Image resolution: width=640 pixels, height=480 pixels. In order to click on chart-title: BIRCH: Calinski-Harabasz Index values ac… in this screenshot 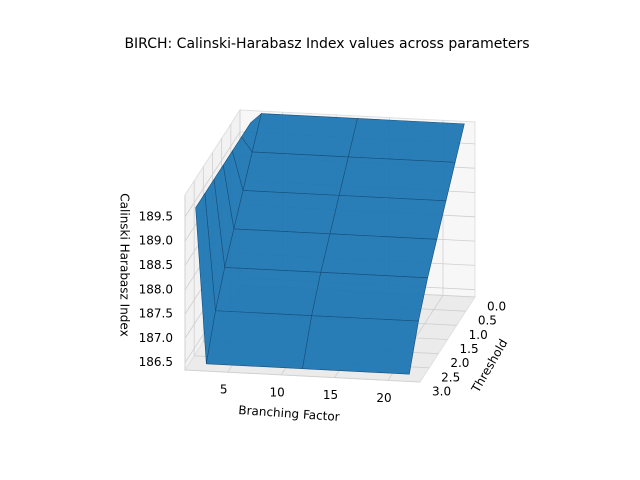, I will do `click(326, 44)`.